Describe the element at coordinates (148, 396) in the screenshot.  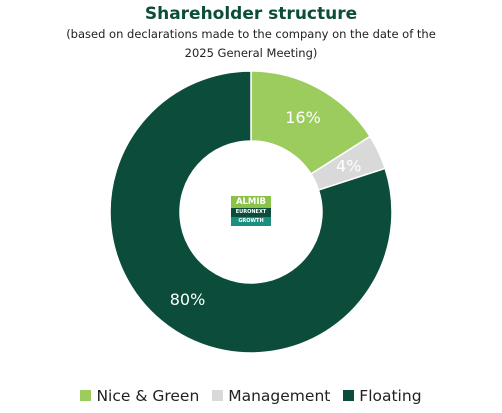
I see `legend-label-nice-green: Nice & Green` at that location.